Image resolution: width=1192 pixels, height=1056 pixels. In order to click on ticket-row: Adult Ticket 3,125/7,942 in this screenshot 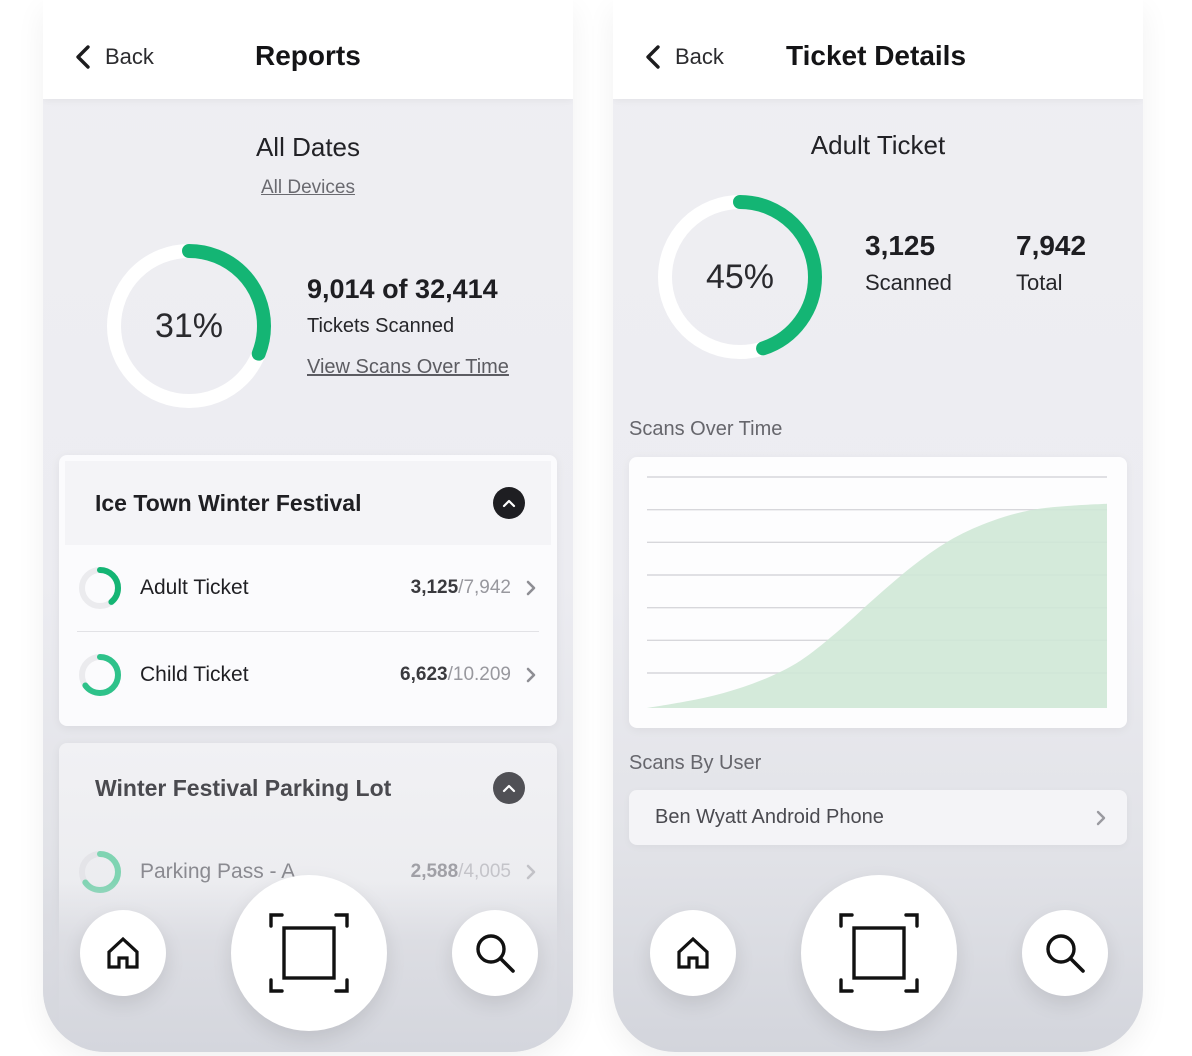, I will do `click(308, 588)`.